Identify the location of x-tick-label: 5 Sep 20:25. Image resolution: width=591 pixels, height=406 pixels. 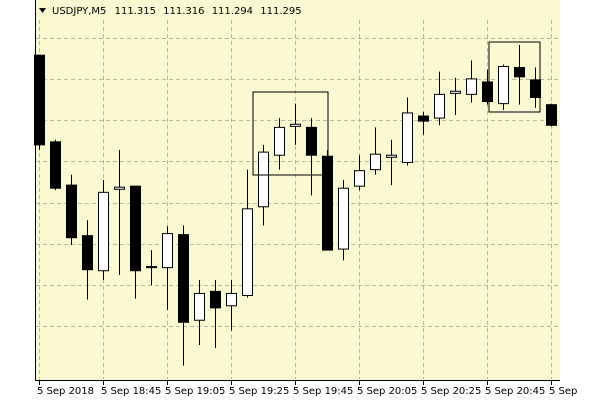
(451, 391).